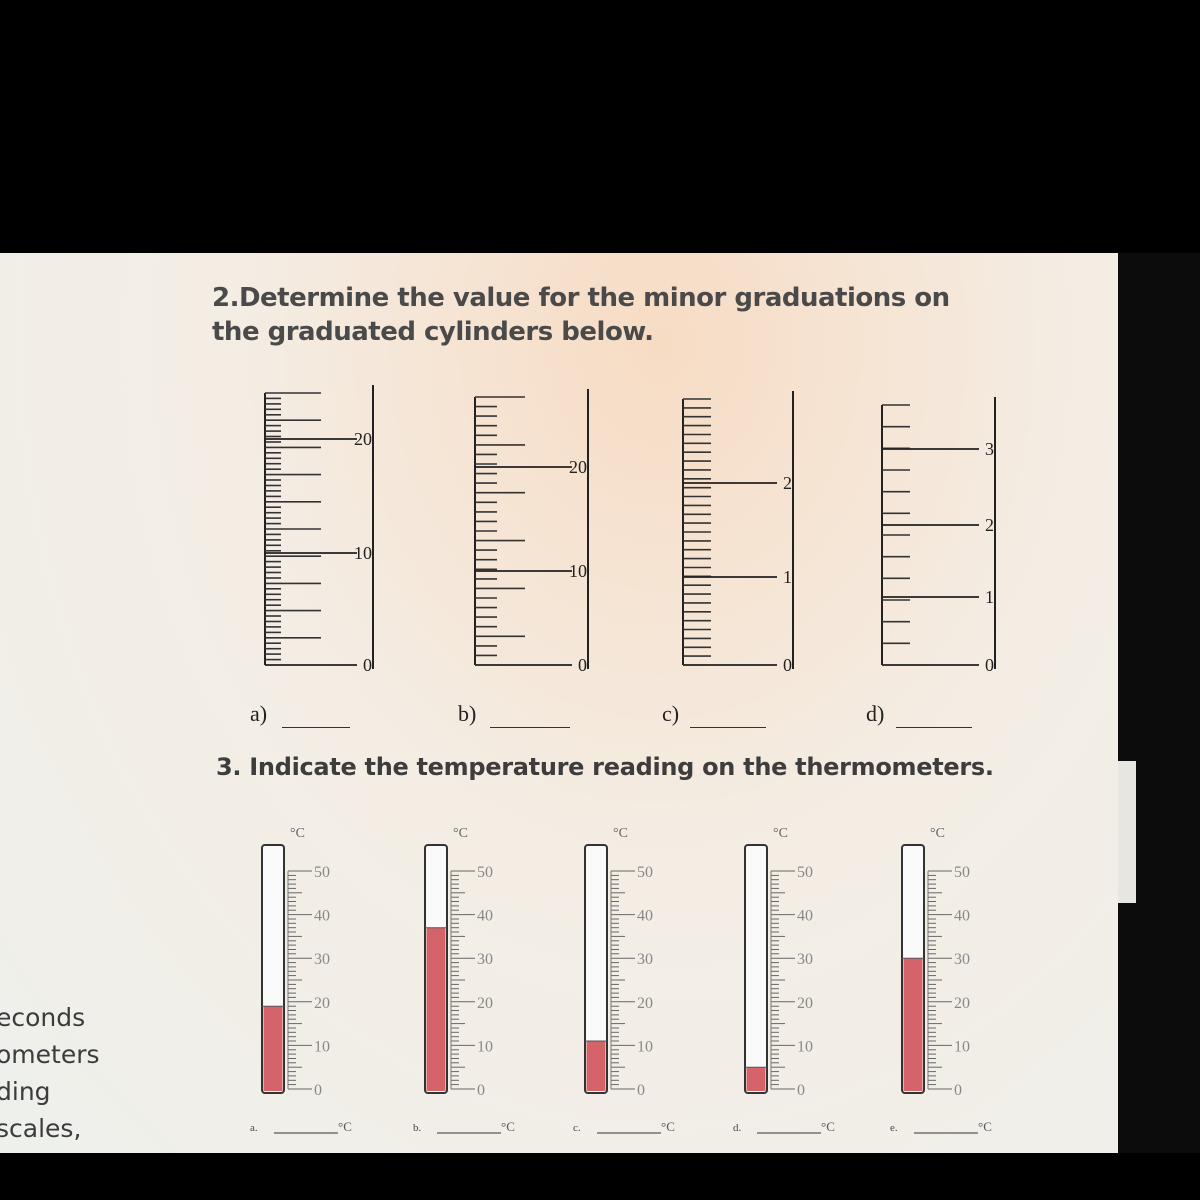  Describe the element at coordinates (301, 980) in the screenshot. I see `thermometer-a: 50 40 30 20 10 0 °C a. °C` at that location.